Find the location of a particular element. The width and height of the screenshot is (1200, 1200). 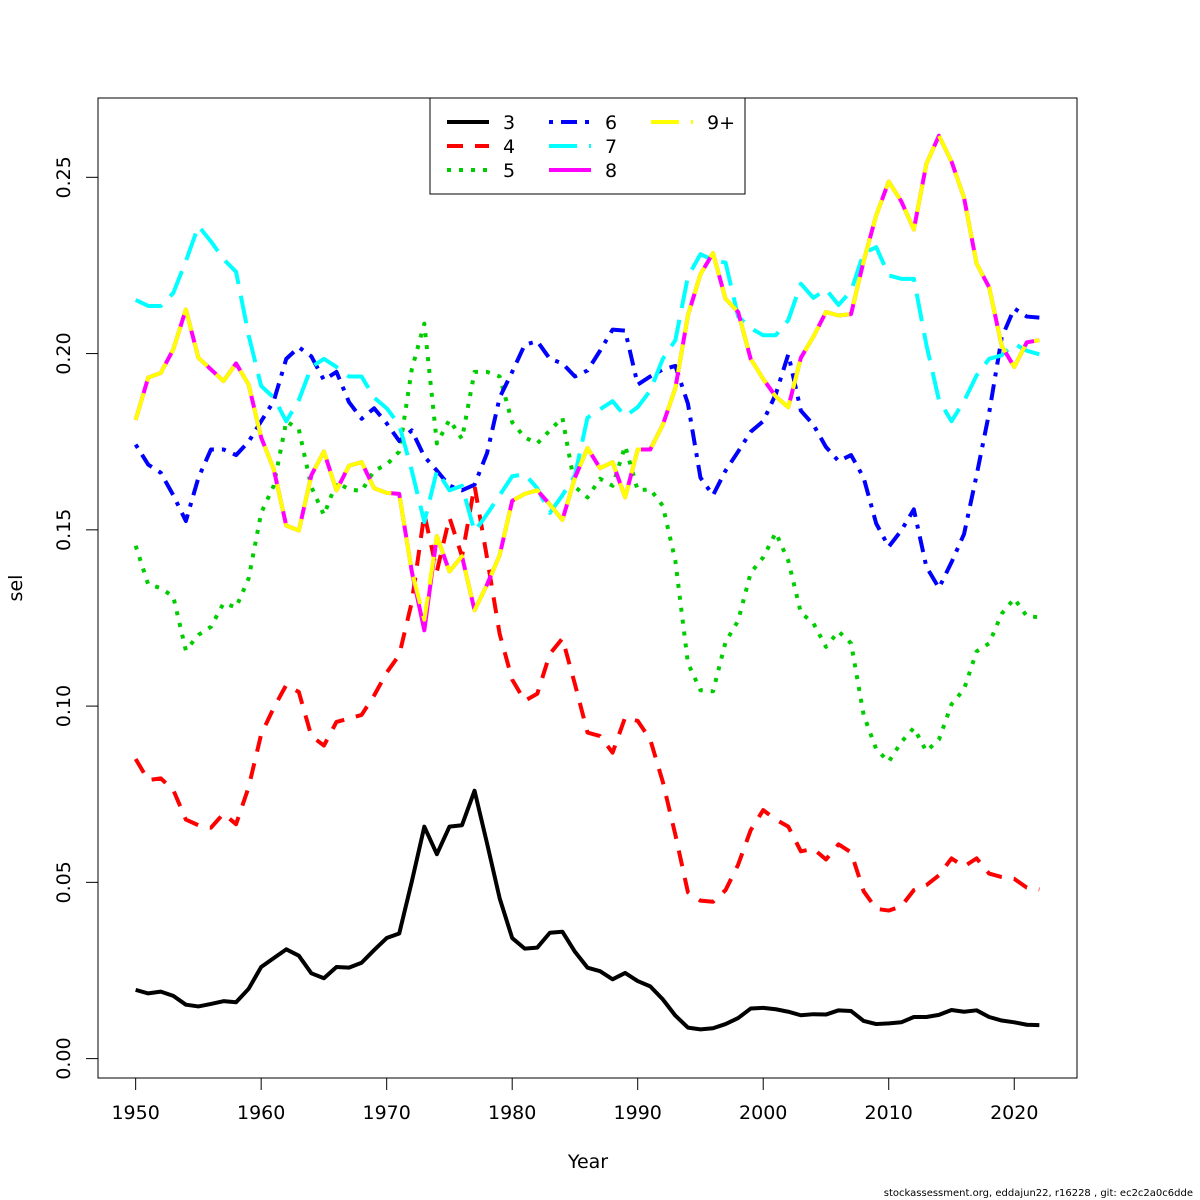

y-tick-label: 0.20 is located at coordinates (64, 353).